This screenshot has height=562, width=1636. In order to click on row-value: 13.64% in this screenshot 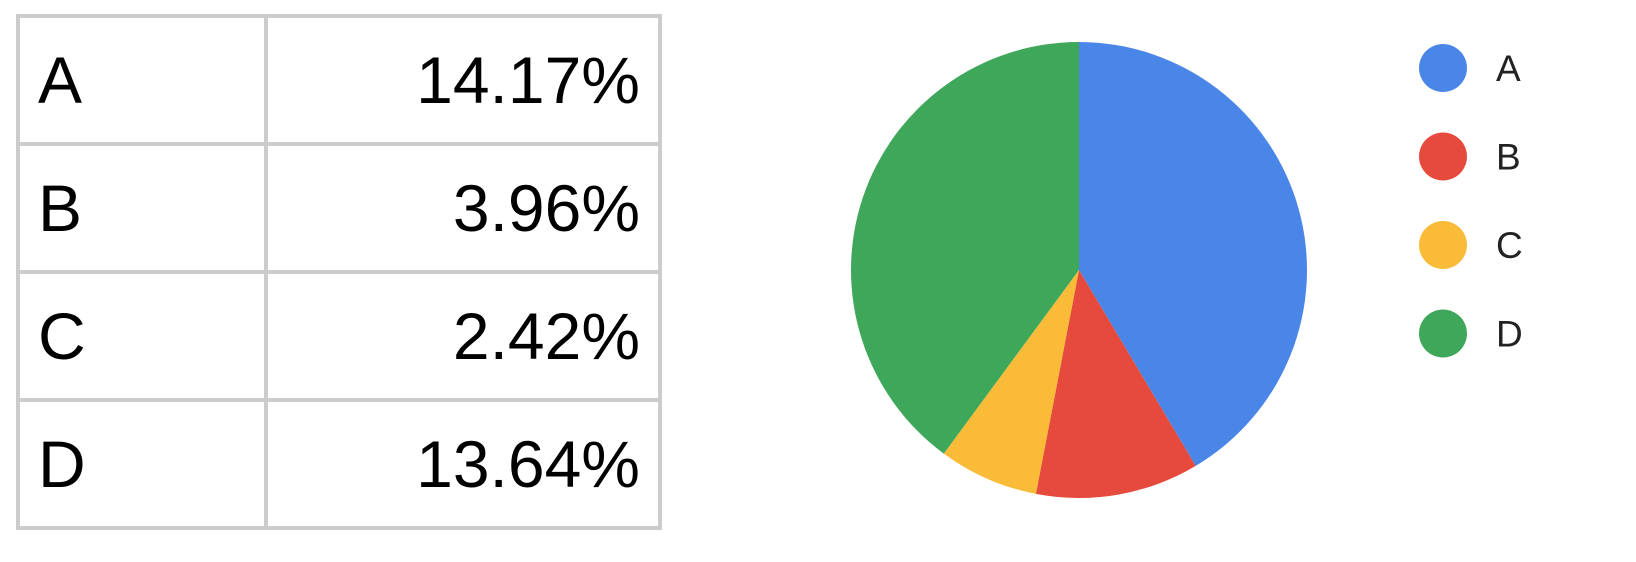, I will do `click(463, 464)`.